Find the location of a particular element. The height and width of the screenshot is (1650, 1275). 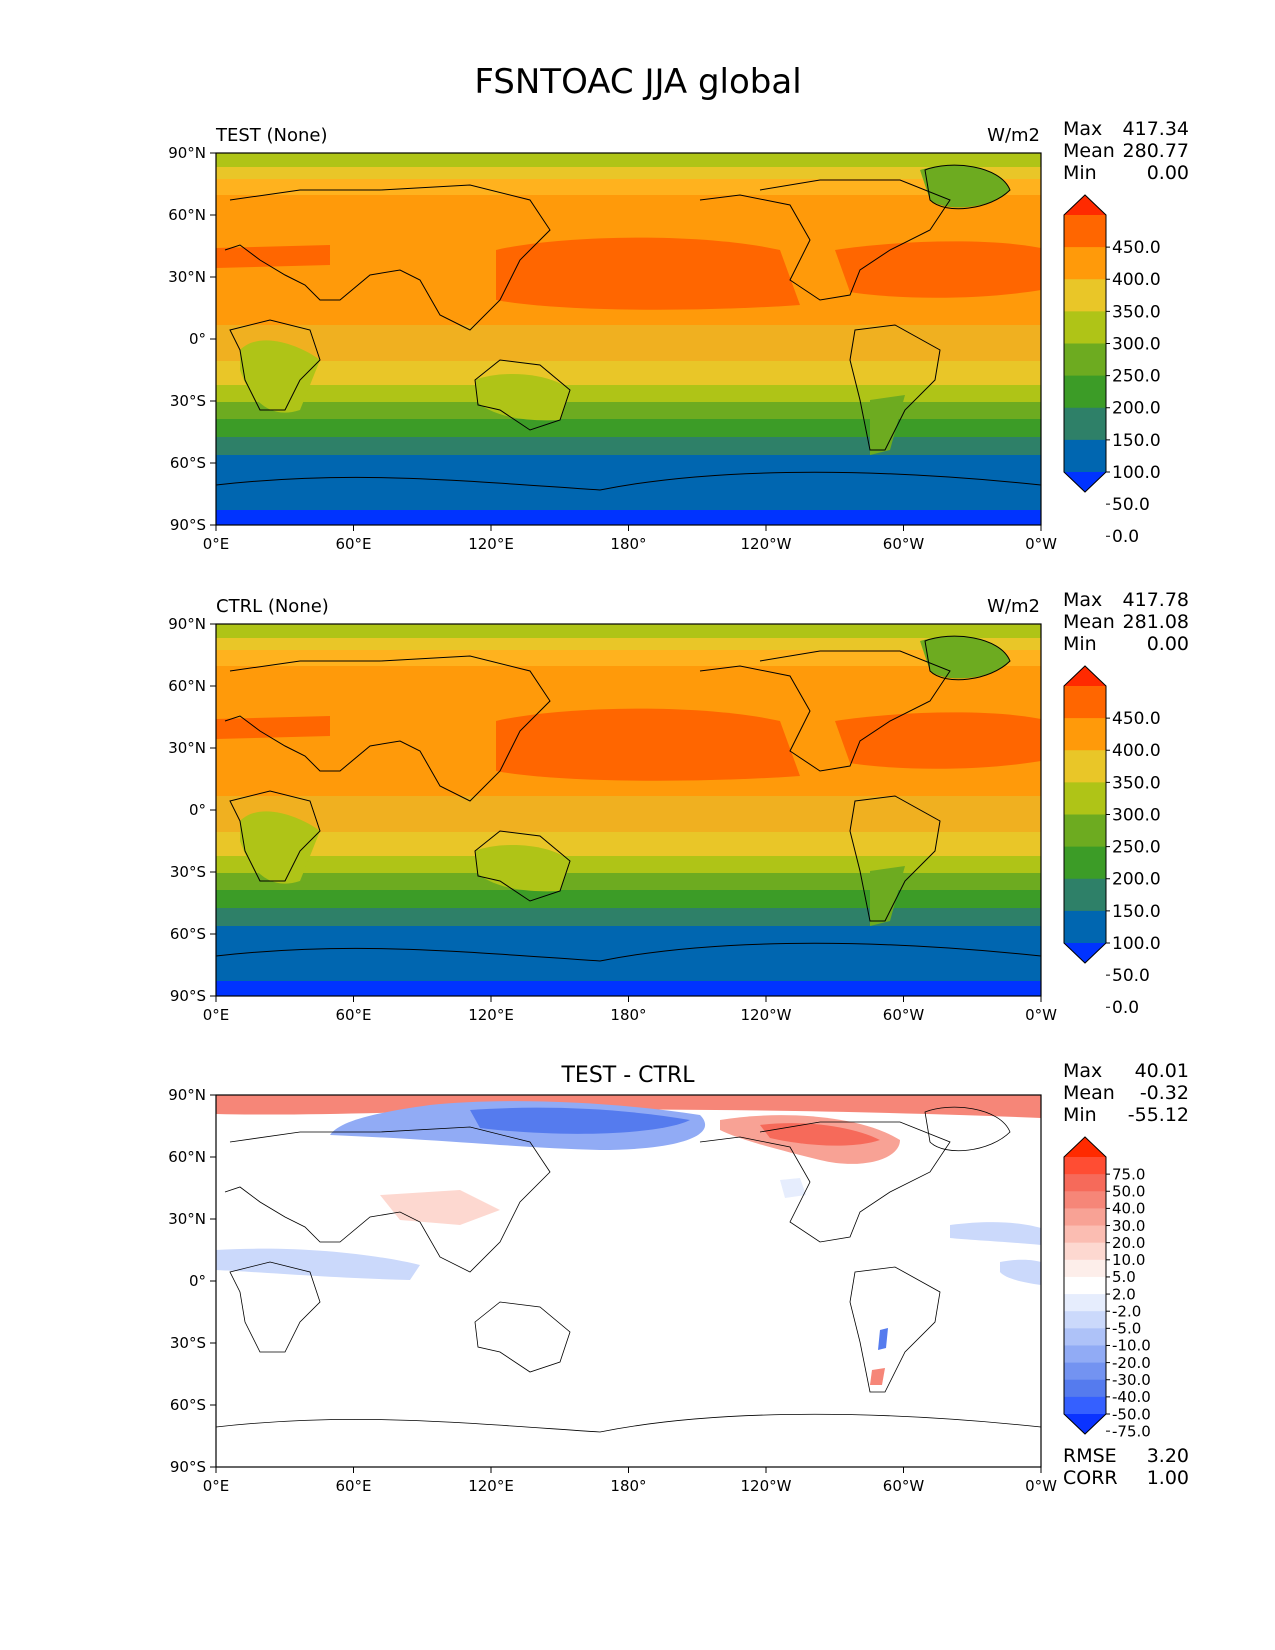

colorbar-label: -5.0 is located at coordinates (1126, 1329).